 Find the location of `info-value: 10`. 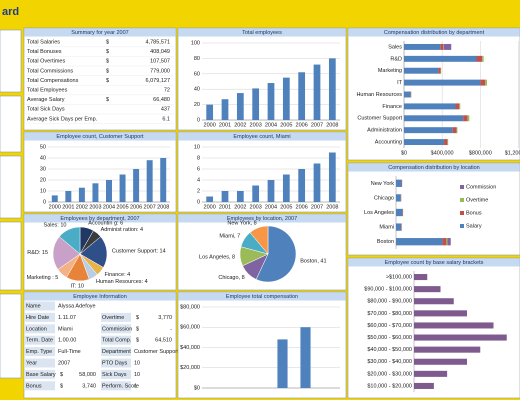

info-value: 10 is located at coordinates (137, 375).